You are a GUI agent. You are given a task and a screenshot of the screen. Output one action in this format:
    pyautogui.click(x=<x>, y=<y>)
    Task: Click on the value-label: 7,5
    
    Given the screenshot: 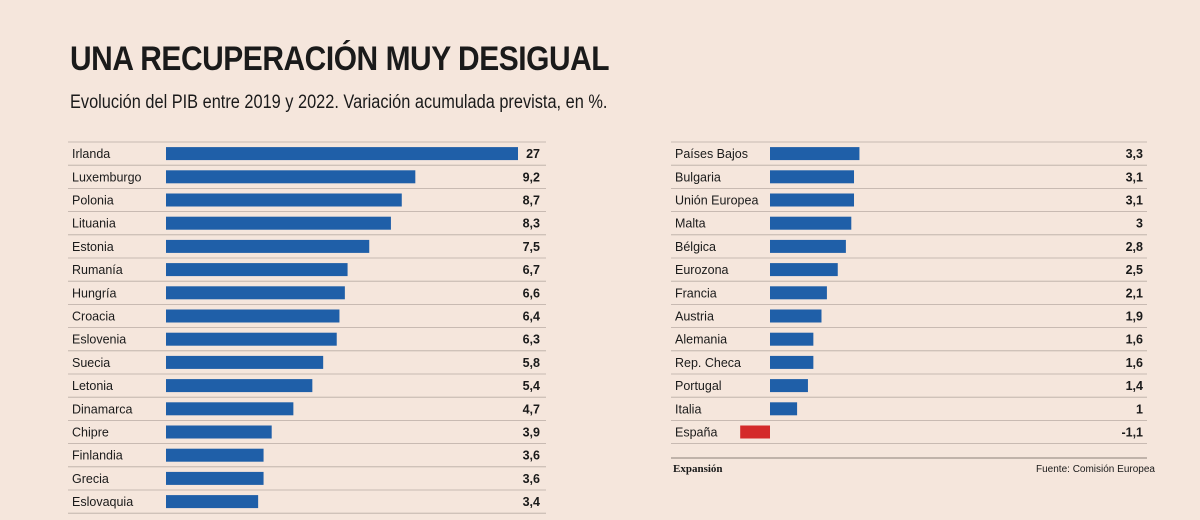 What is the action you would take?
    pyautogui.click(x=531, y=247)
    